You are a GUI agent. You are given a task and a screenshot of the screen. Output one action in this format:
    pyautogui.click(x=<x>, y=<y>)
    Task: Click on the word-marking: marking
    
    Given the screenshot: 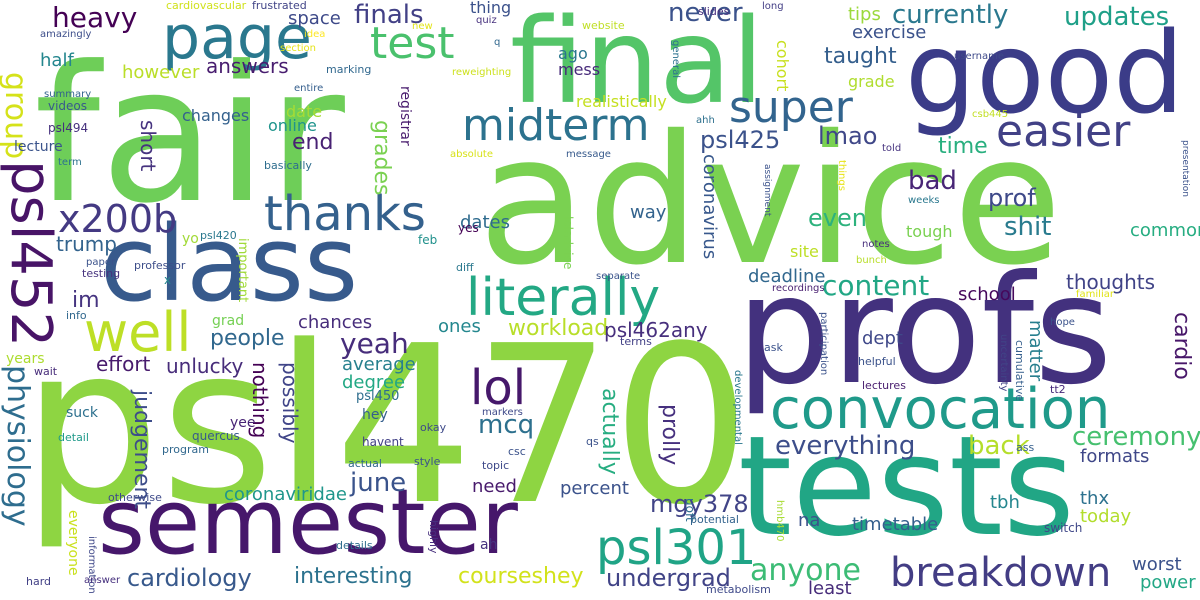 What is the action you would take?
    pyautogui.click(x=349, y=69)
    